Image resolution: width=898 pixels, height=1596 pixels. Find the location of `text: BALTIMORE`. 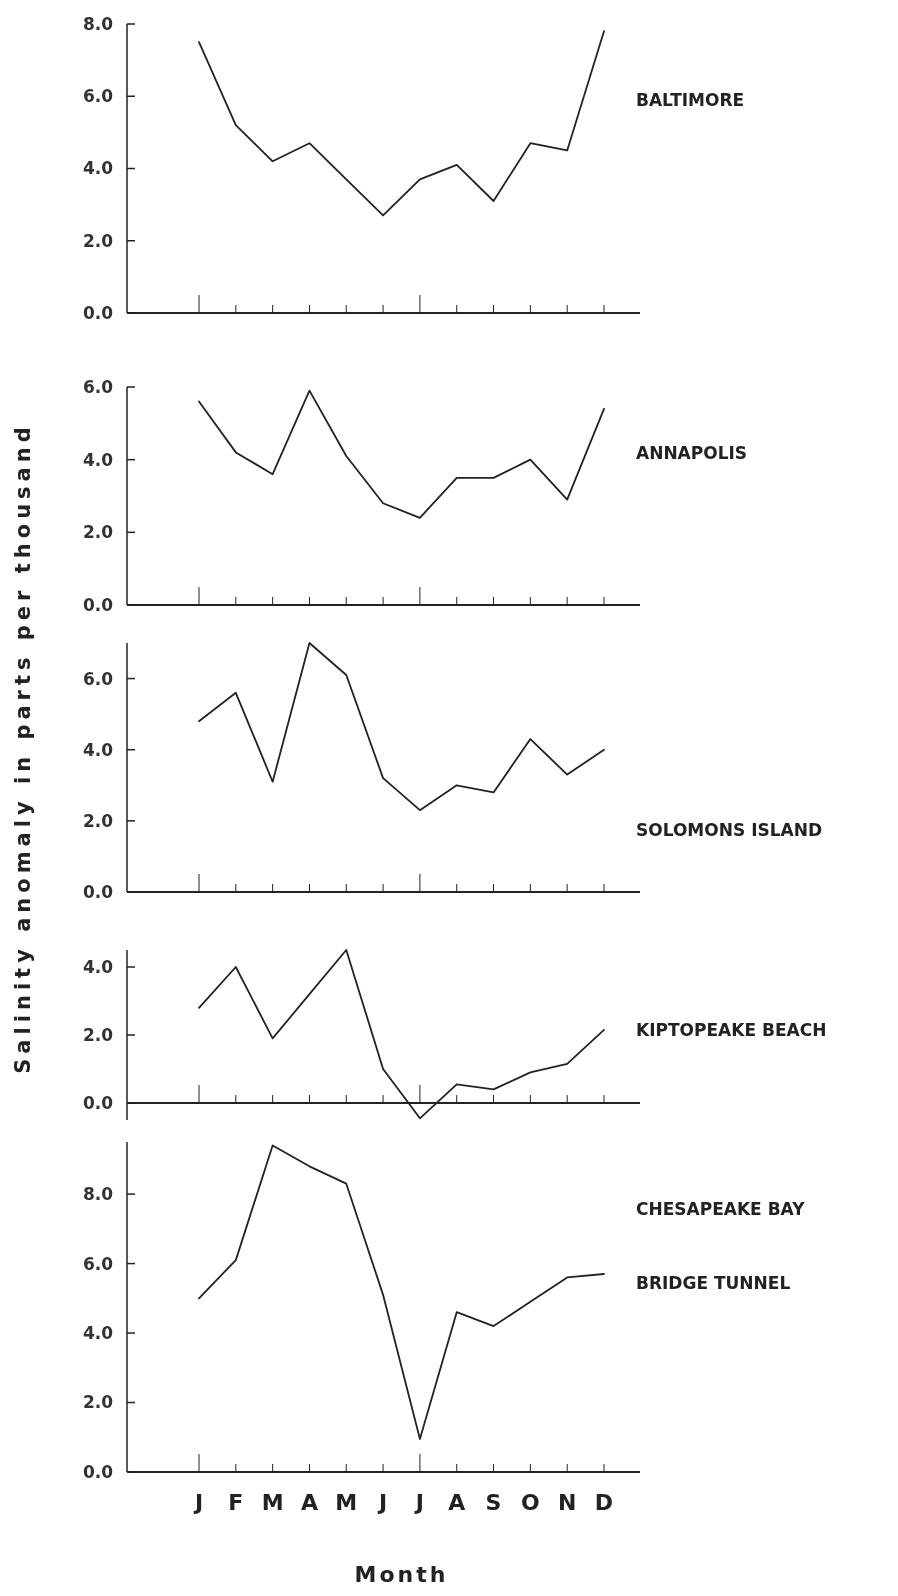

text: BALTIMORE is located at coordinates (690, 99).